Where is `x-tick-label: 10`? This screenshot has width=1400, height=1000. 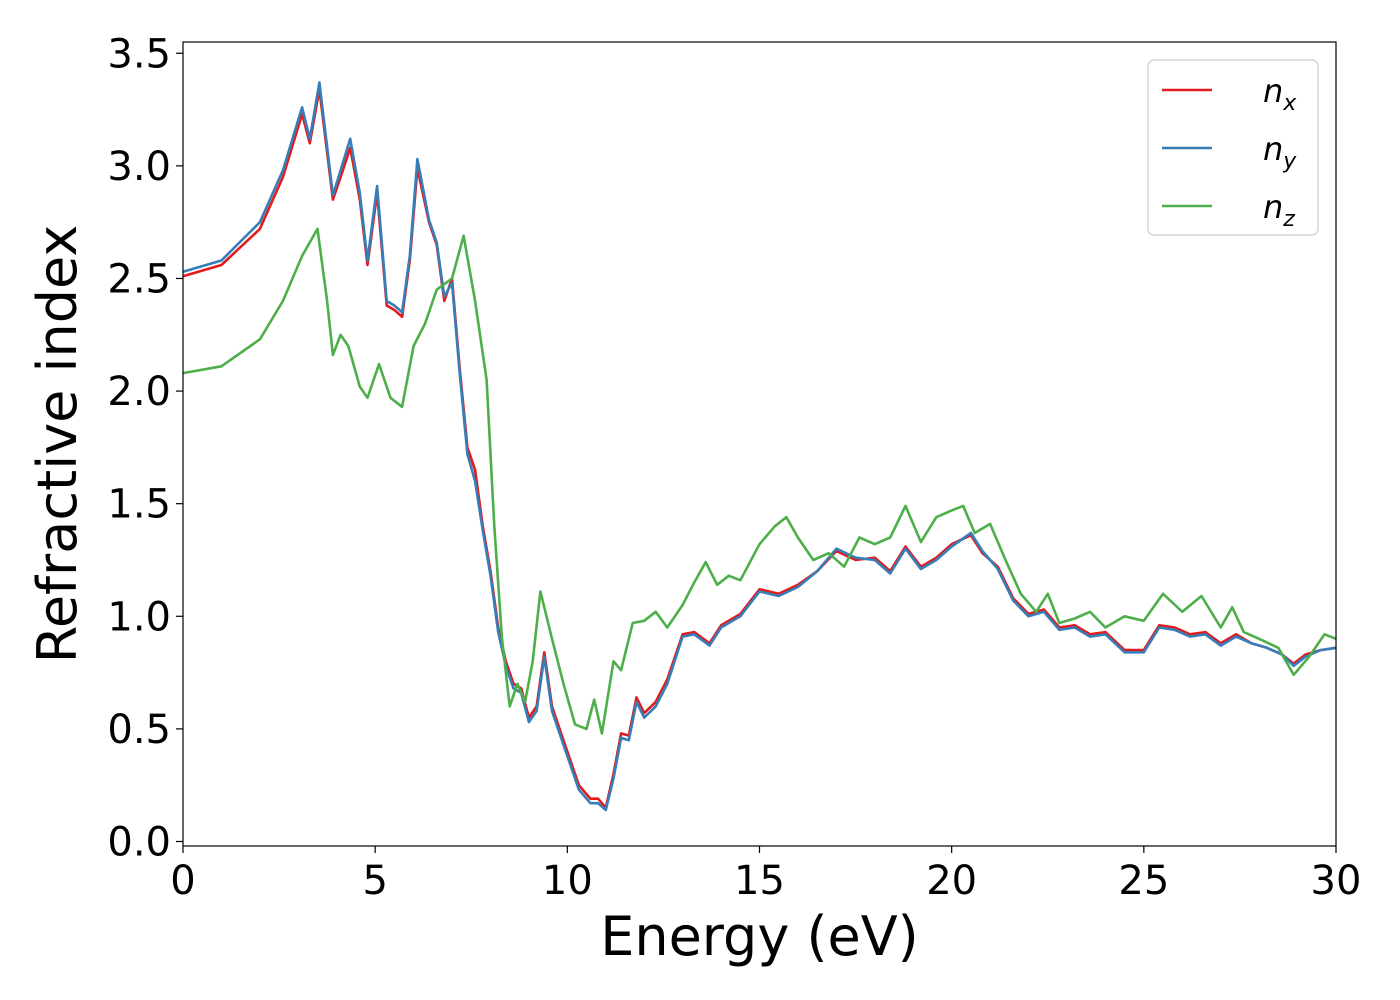
x-tick-label: 10 is located at coordinates (567, 881).